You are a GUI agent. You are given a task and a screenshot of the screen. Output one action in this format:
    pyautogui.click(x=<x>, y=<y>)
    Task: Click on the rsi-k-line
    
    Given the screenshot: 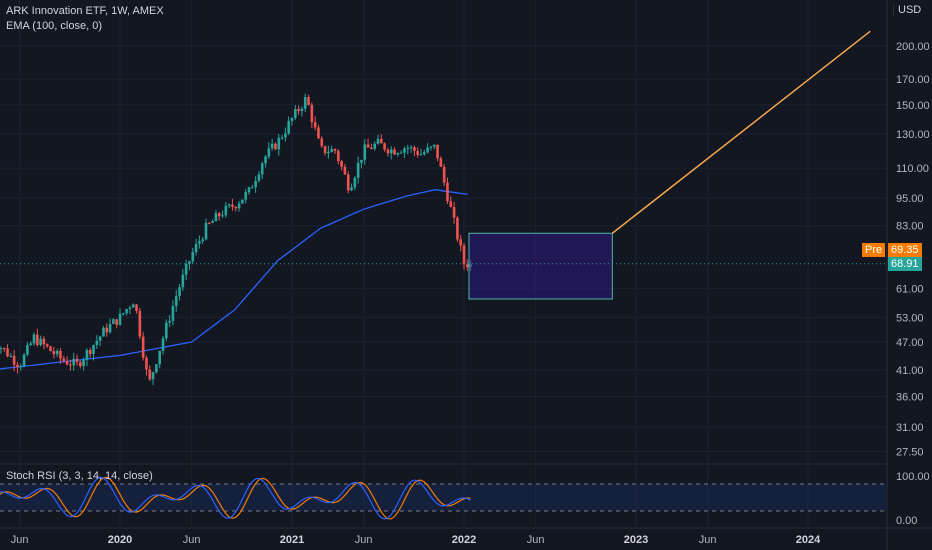 What is the action you would take?
    pyautogui.click(x=235, y=498)
    